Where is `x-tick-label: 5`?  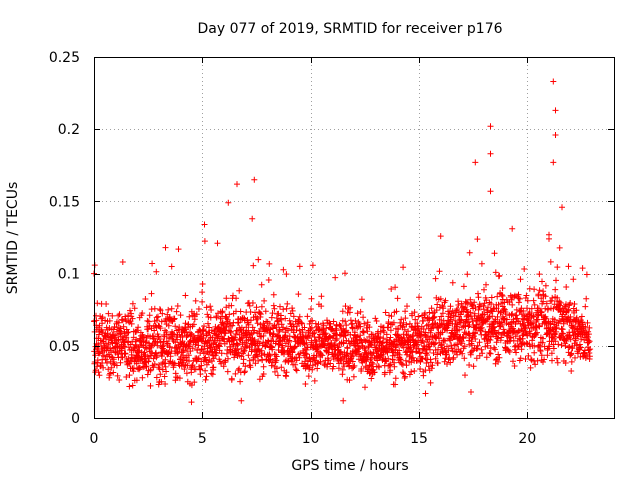 x-tick-label: 5 is located at coordinates (202, 439).